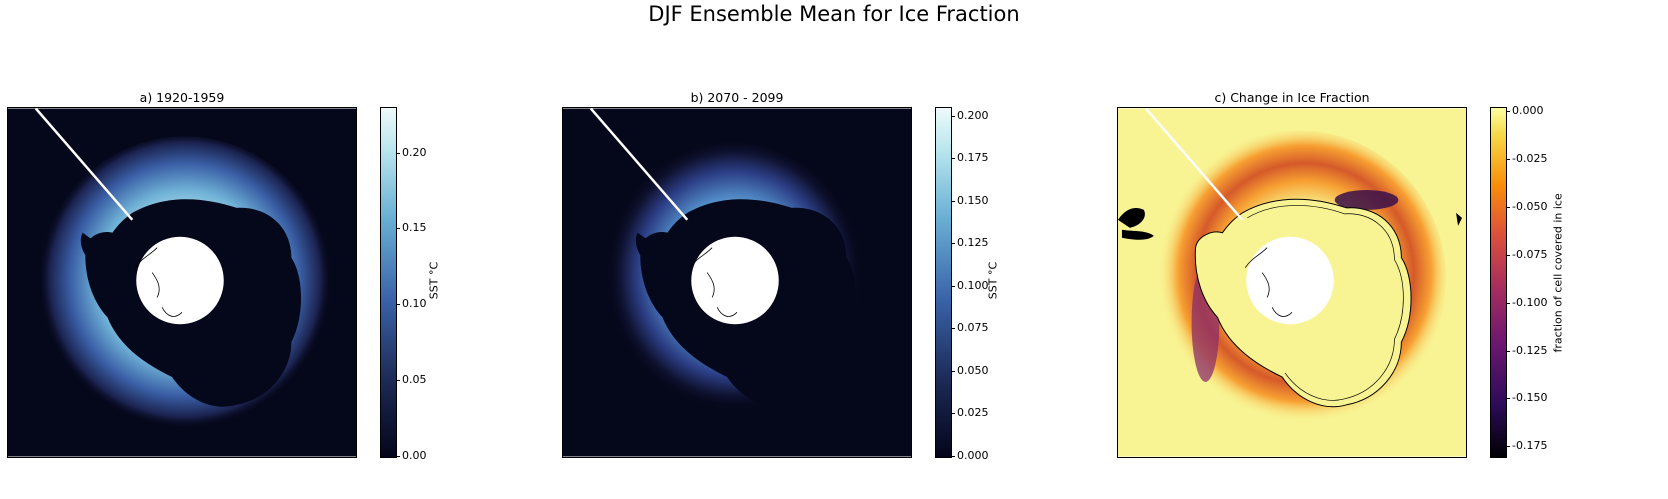 This screenshot has height=499, width=1668. I want to click on colorbar-tick-label: 0.050, so click(973, 370).